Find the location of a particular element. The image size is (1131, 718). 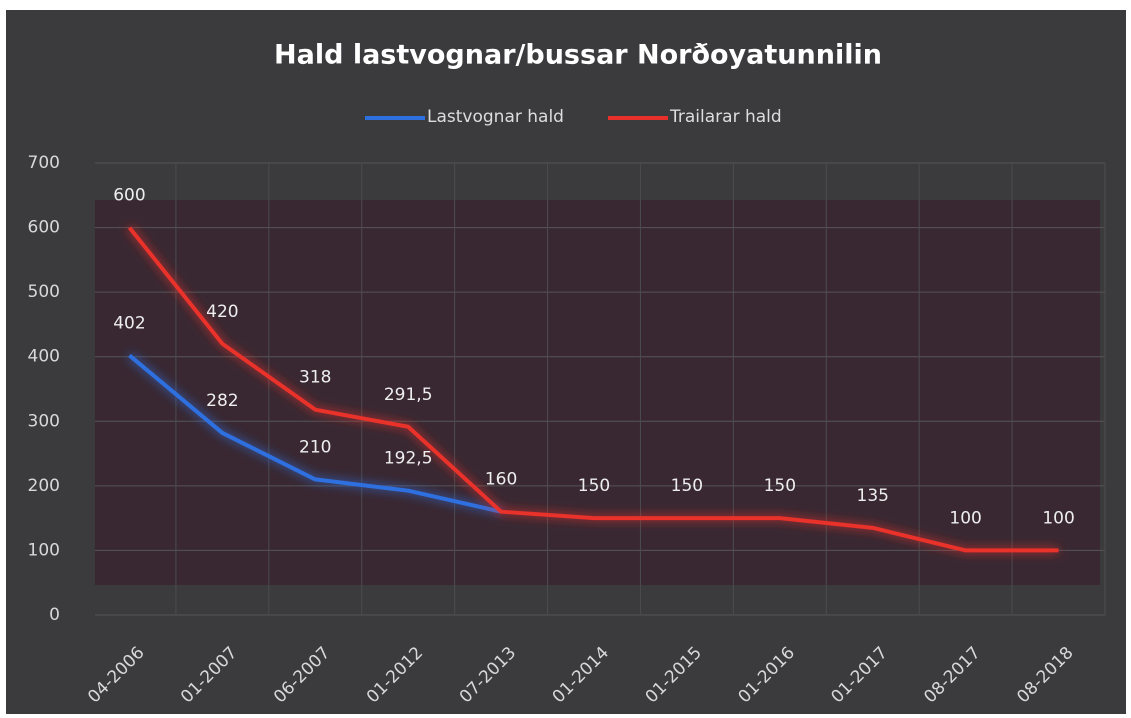

data-label: 600 is located at coordinates (129, 196).